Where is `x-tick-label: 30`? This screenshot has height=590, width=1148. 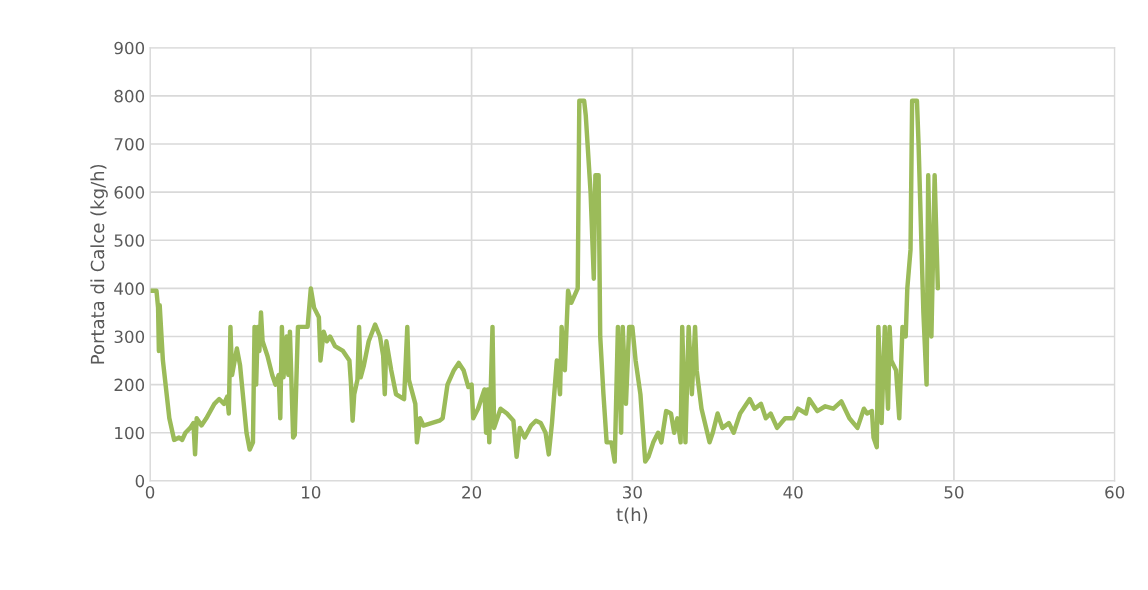
x-tick-label: 30 is located at coordinates (632, 492).